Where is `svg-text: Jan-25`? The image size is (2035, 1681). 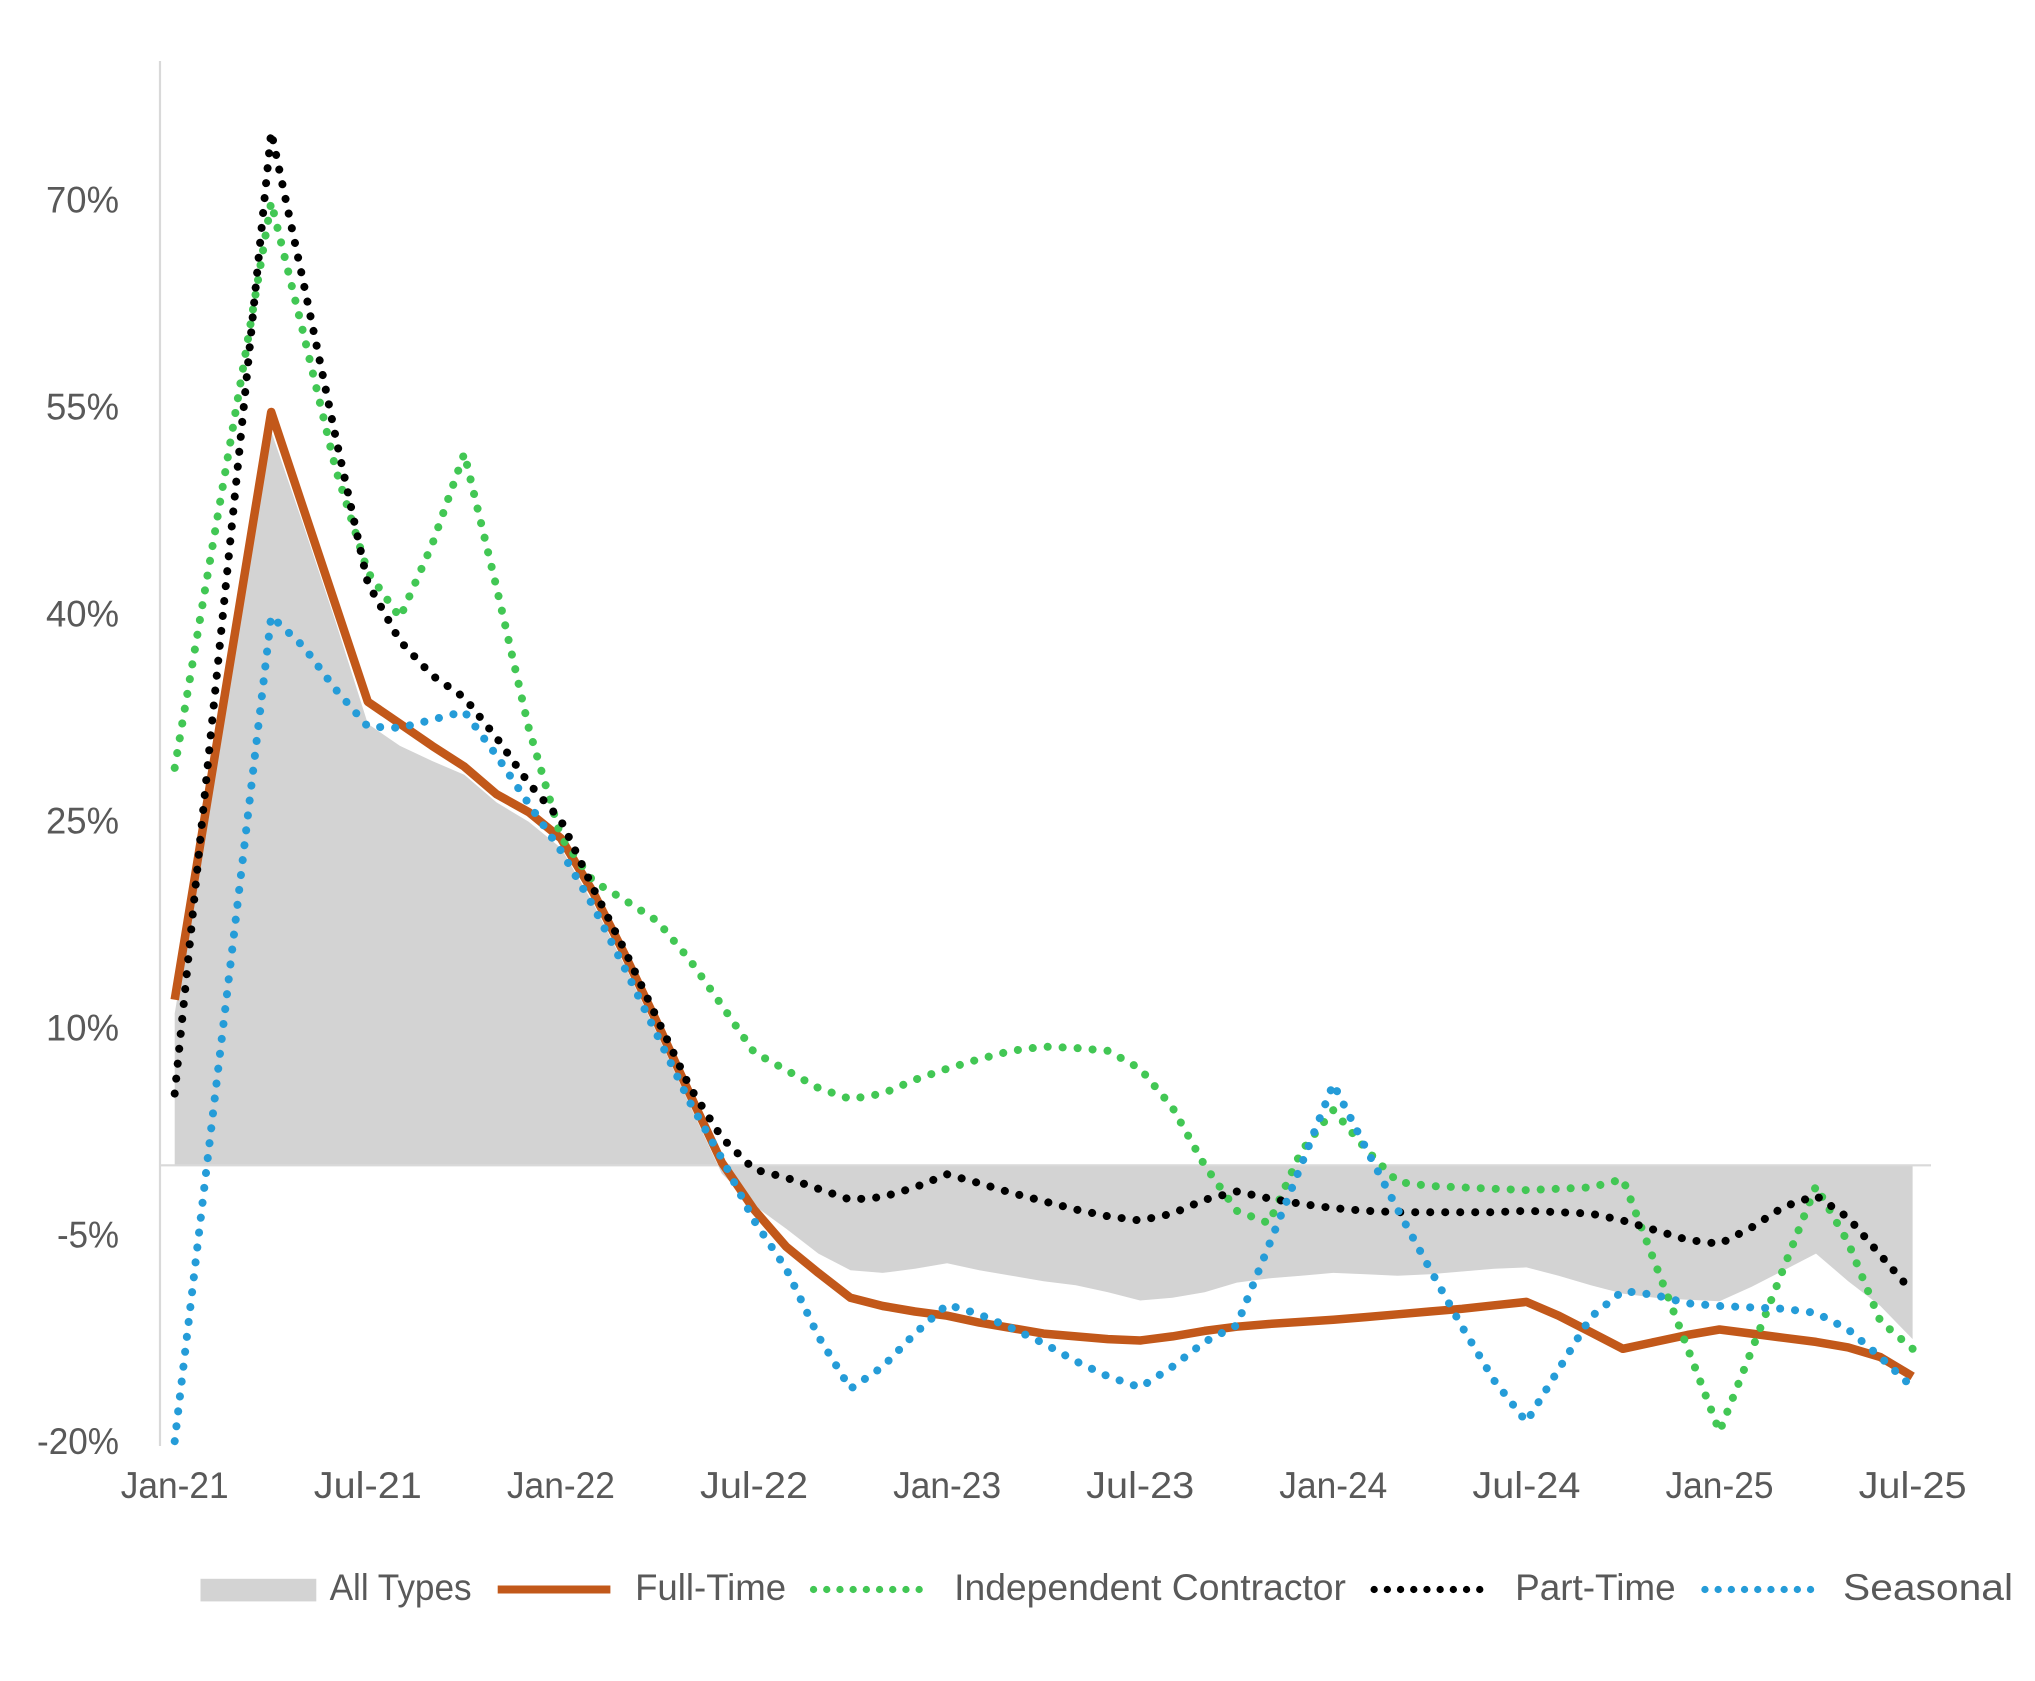
svg-text: Jan-25 is located at coordinates (1720, 1485).